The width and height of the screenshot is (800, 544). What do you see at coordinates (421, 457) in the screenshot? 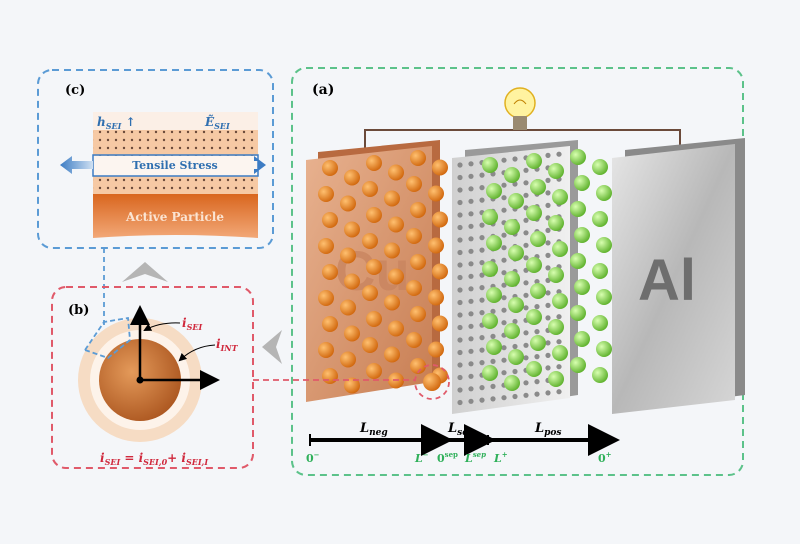
I see `tick-L-neg: L−` at bounding box center [421, 457].